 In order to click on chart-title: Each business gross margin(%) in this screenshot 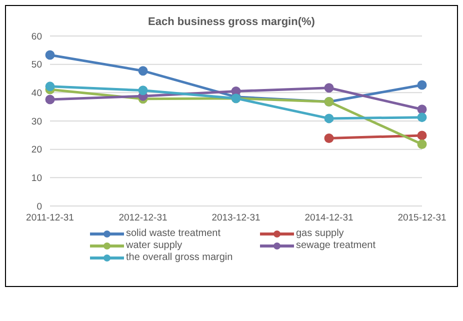, I will do `click(231, 22)`.